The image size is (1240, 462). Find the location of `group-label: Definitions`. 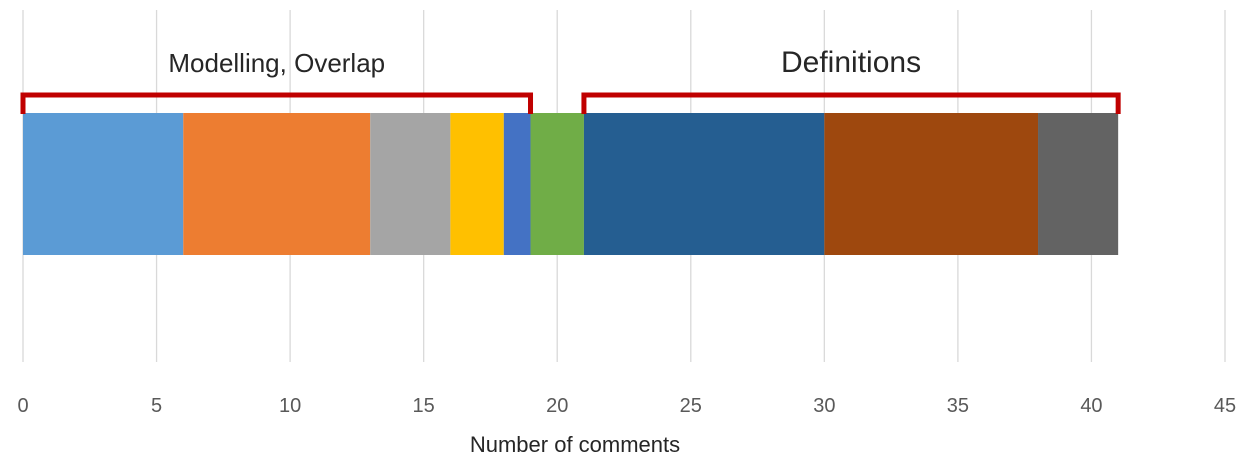

group-label: Definitions is located at coordinates (851, 62).